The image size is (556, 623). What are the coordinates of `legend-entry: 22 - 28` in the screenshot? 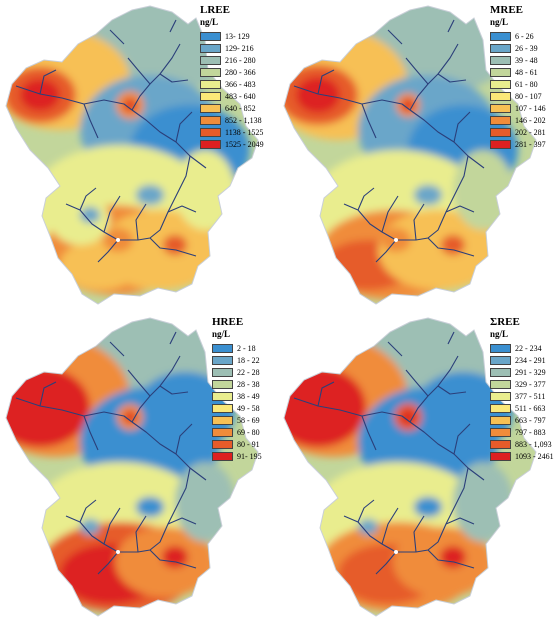 It's located at (237, 372).